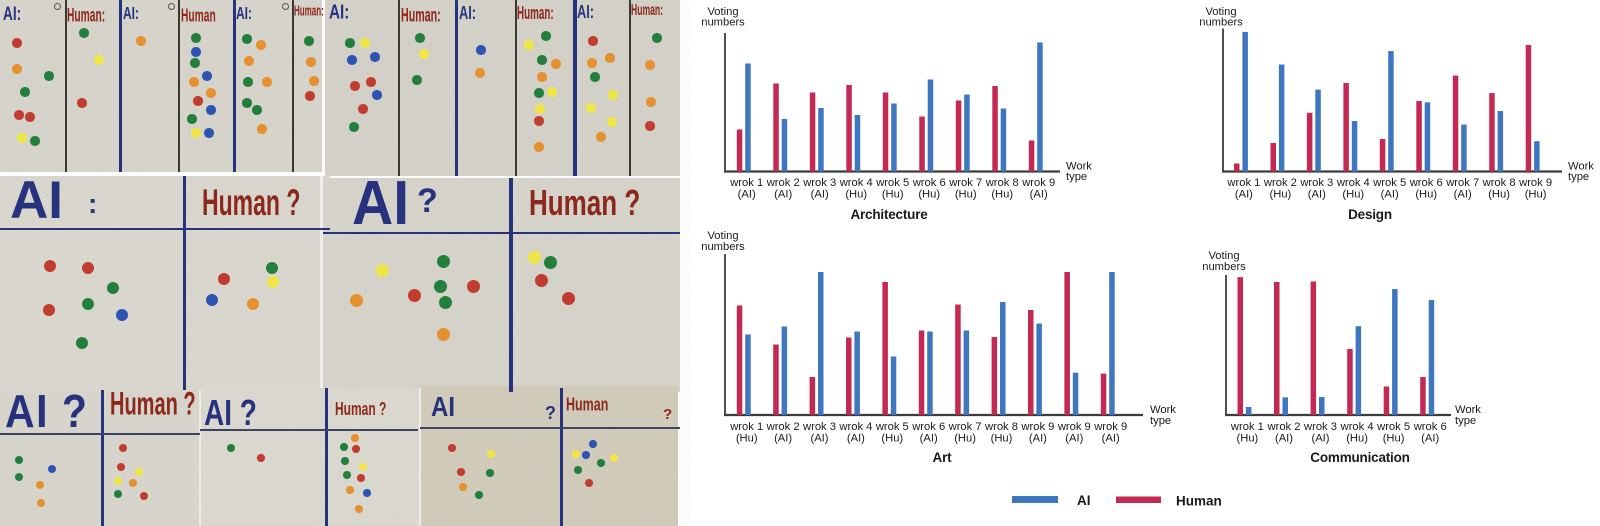 The image size is (1600, 526). Describe the element at coordinates (943, 457) in the screenshot. I see `svg-text: Art` at that location.